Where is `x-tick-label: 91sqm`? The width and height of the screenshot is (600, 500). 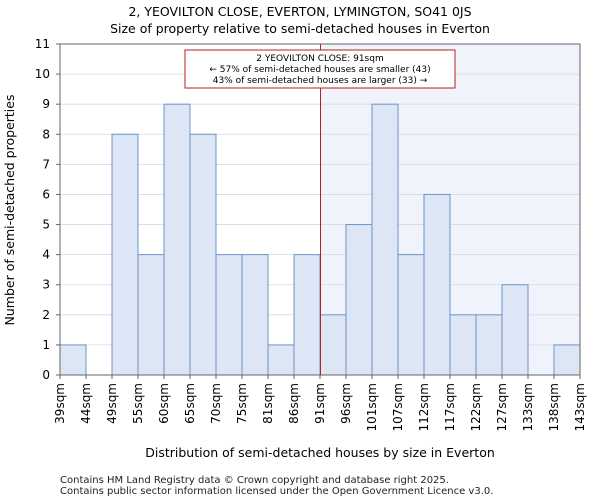 x-tick-label: 91sqm is located at coordinates (320, 403).